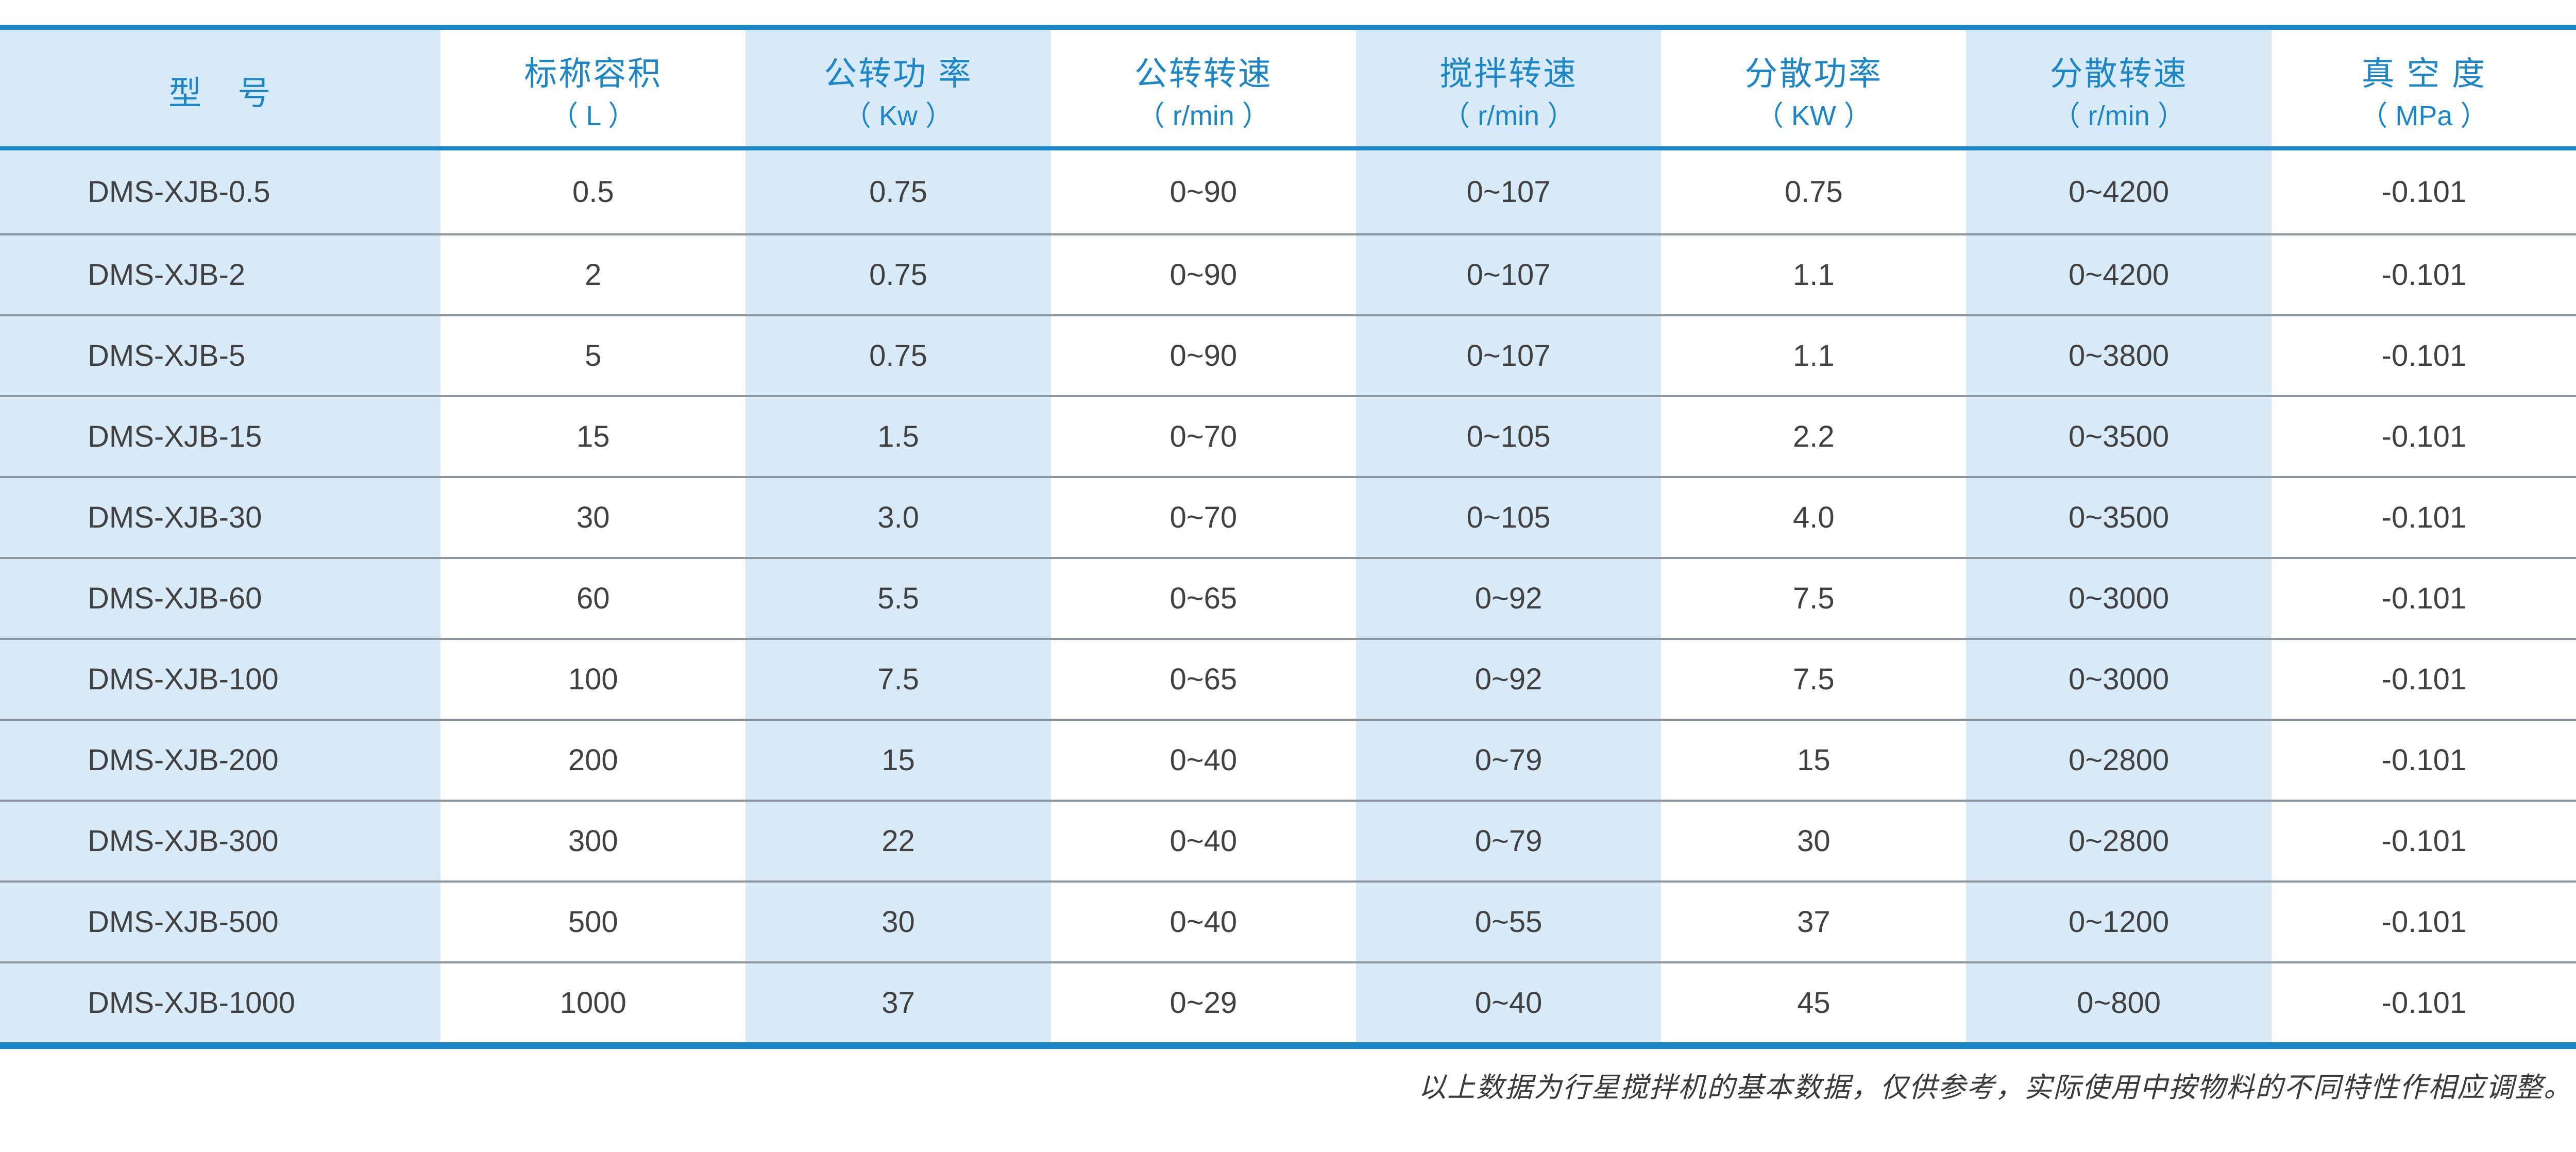 This screenshot has height=1152, width=2576. I want to click on table-row: DMS-XJB-15 15 1.5 0~70 0~105 2.2 0~3500 -0.101, so click(1288, 436).